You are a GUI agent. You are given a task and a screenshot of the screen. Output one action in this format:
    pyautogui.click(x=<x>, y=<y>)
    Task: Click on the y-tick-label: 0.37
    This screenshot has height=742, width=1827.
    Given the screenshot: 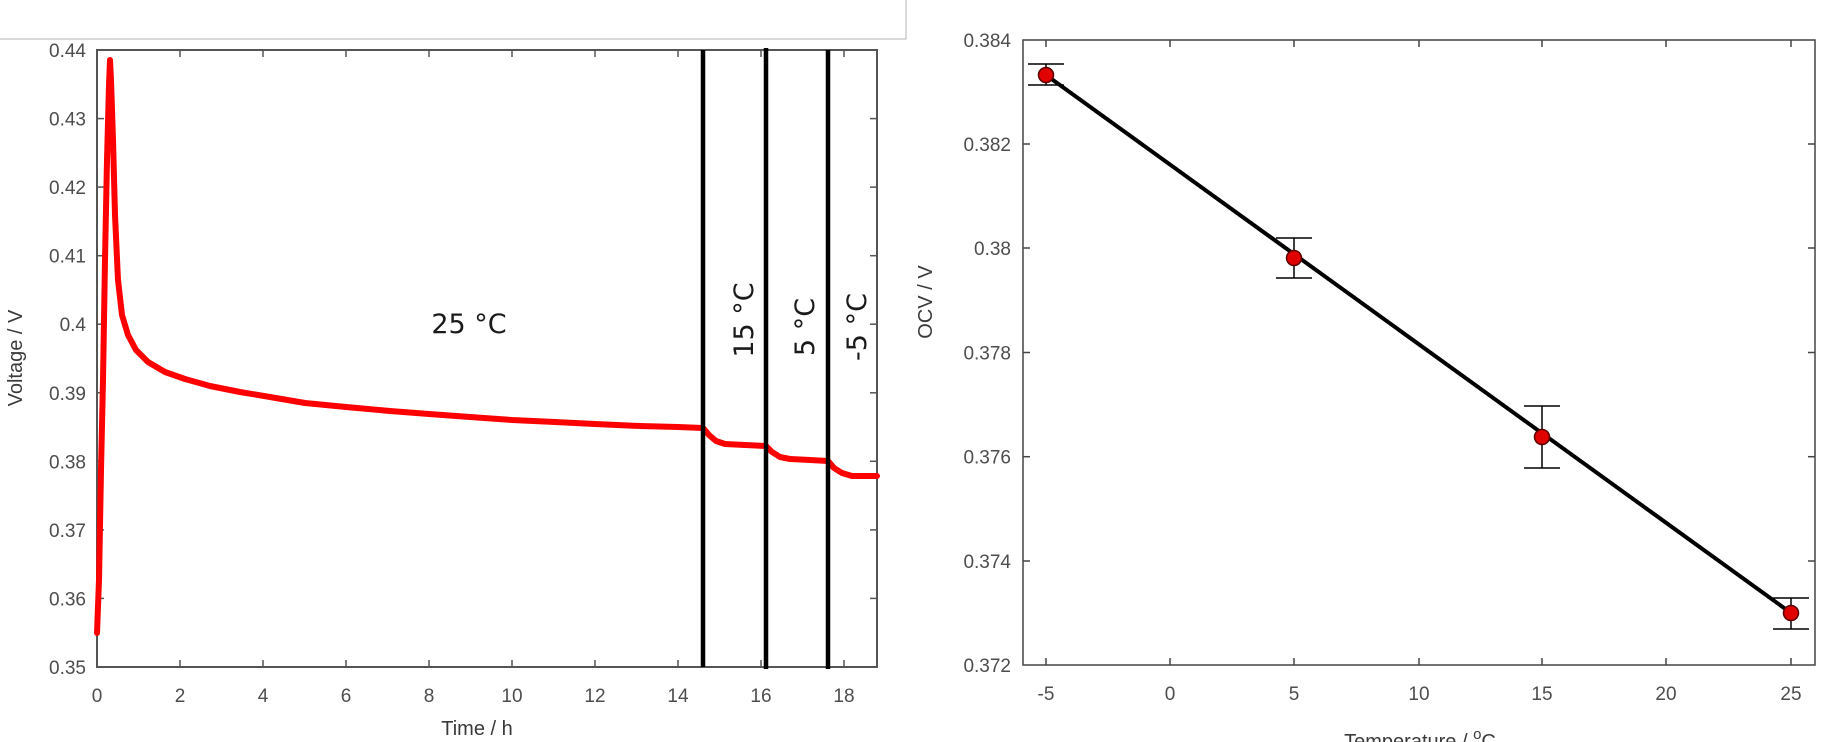 What is the action you would take?
    pyautogui.click(x=67, y=531)
    